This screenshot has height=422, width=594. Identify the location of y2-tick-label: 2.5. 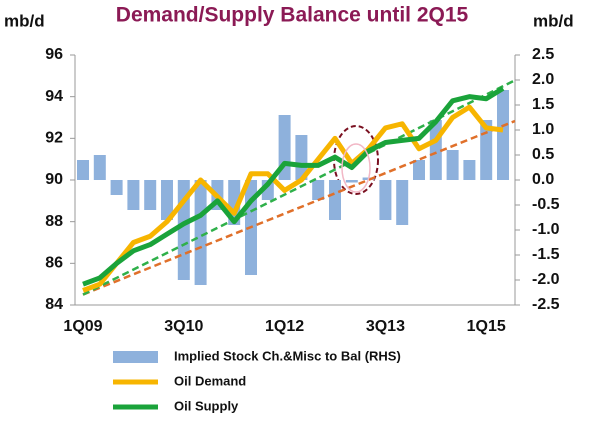
(543, 54).